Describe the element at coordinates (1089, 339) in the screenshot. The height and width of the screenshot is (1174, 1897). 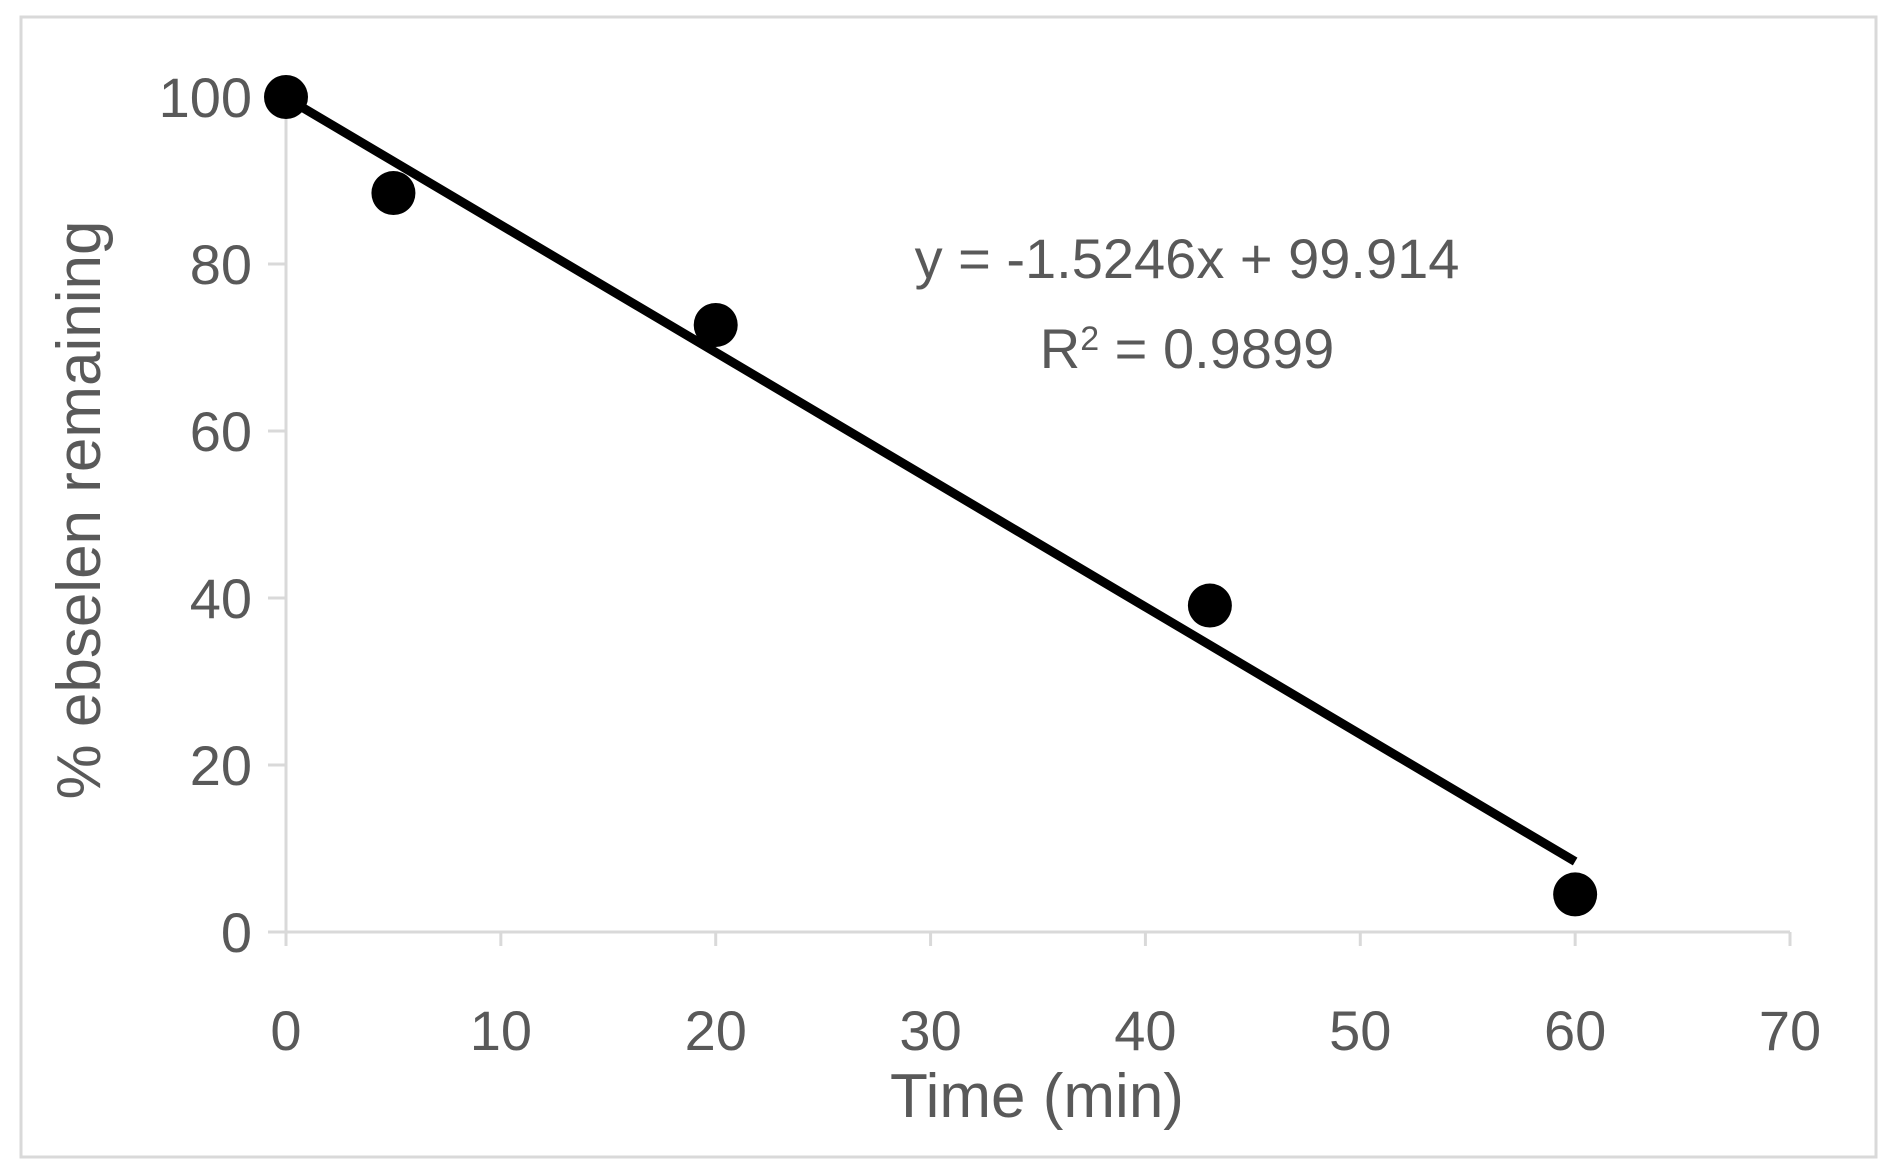
I see `r2-superscript: 2` at that location.